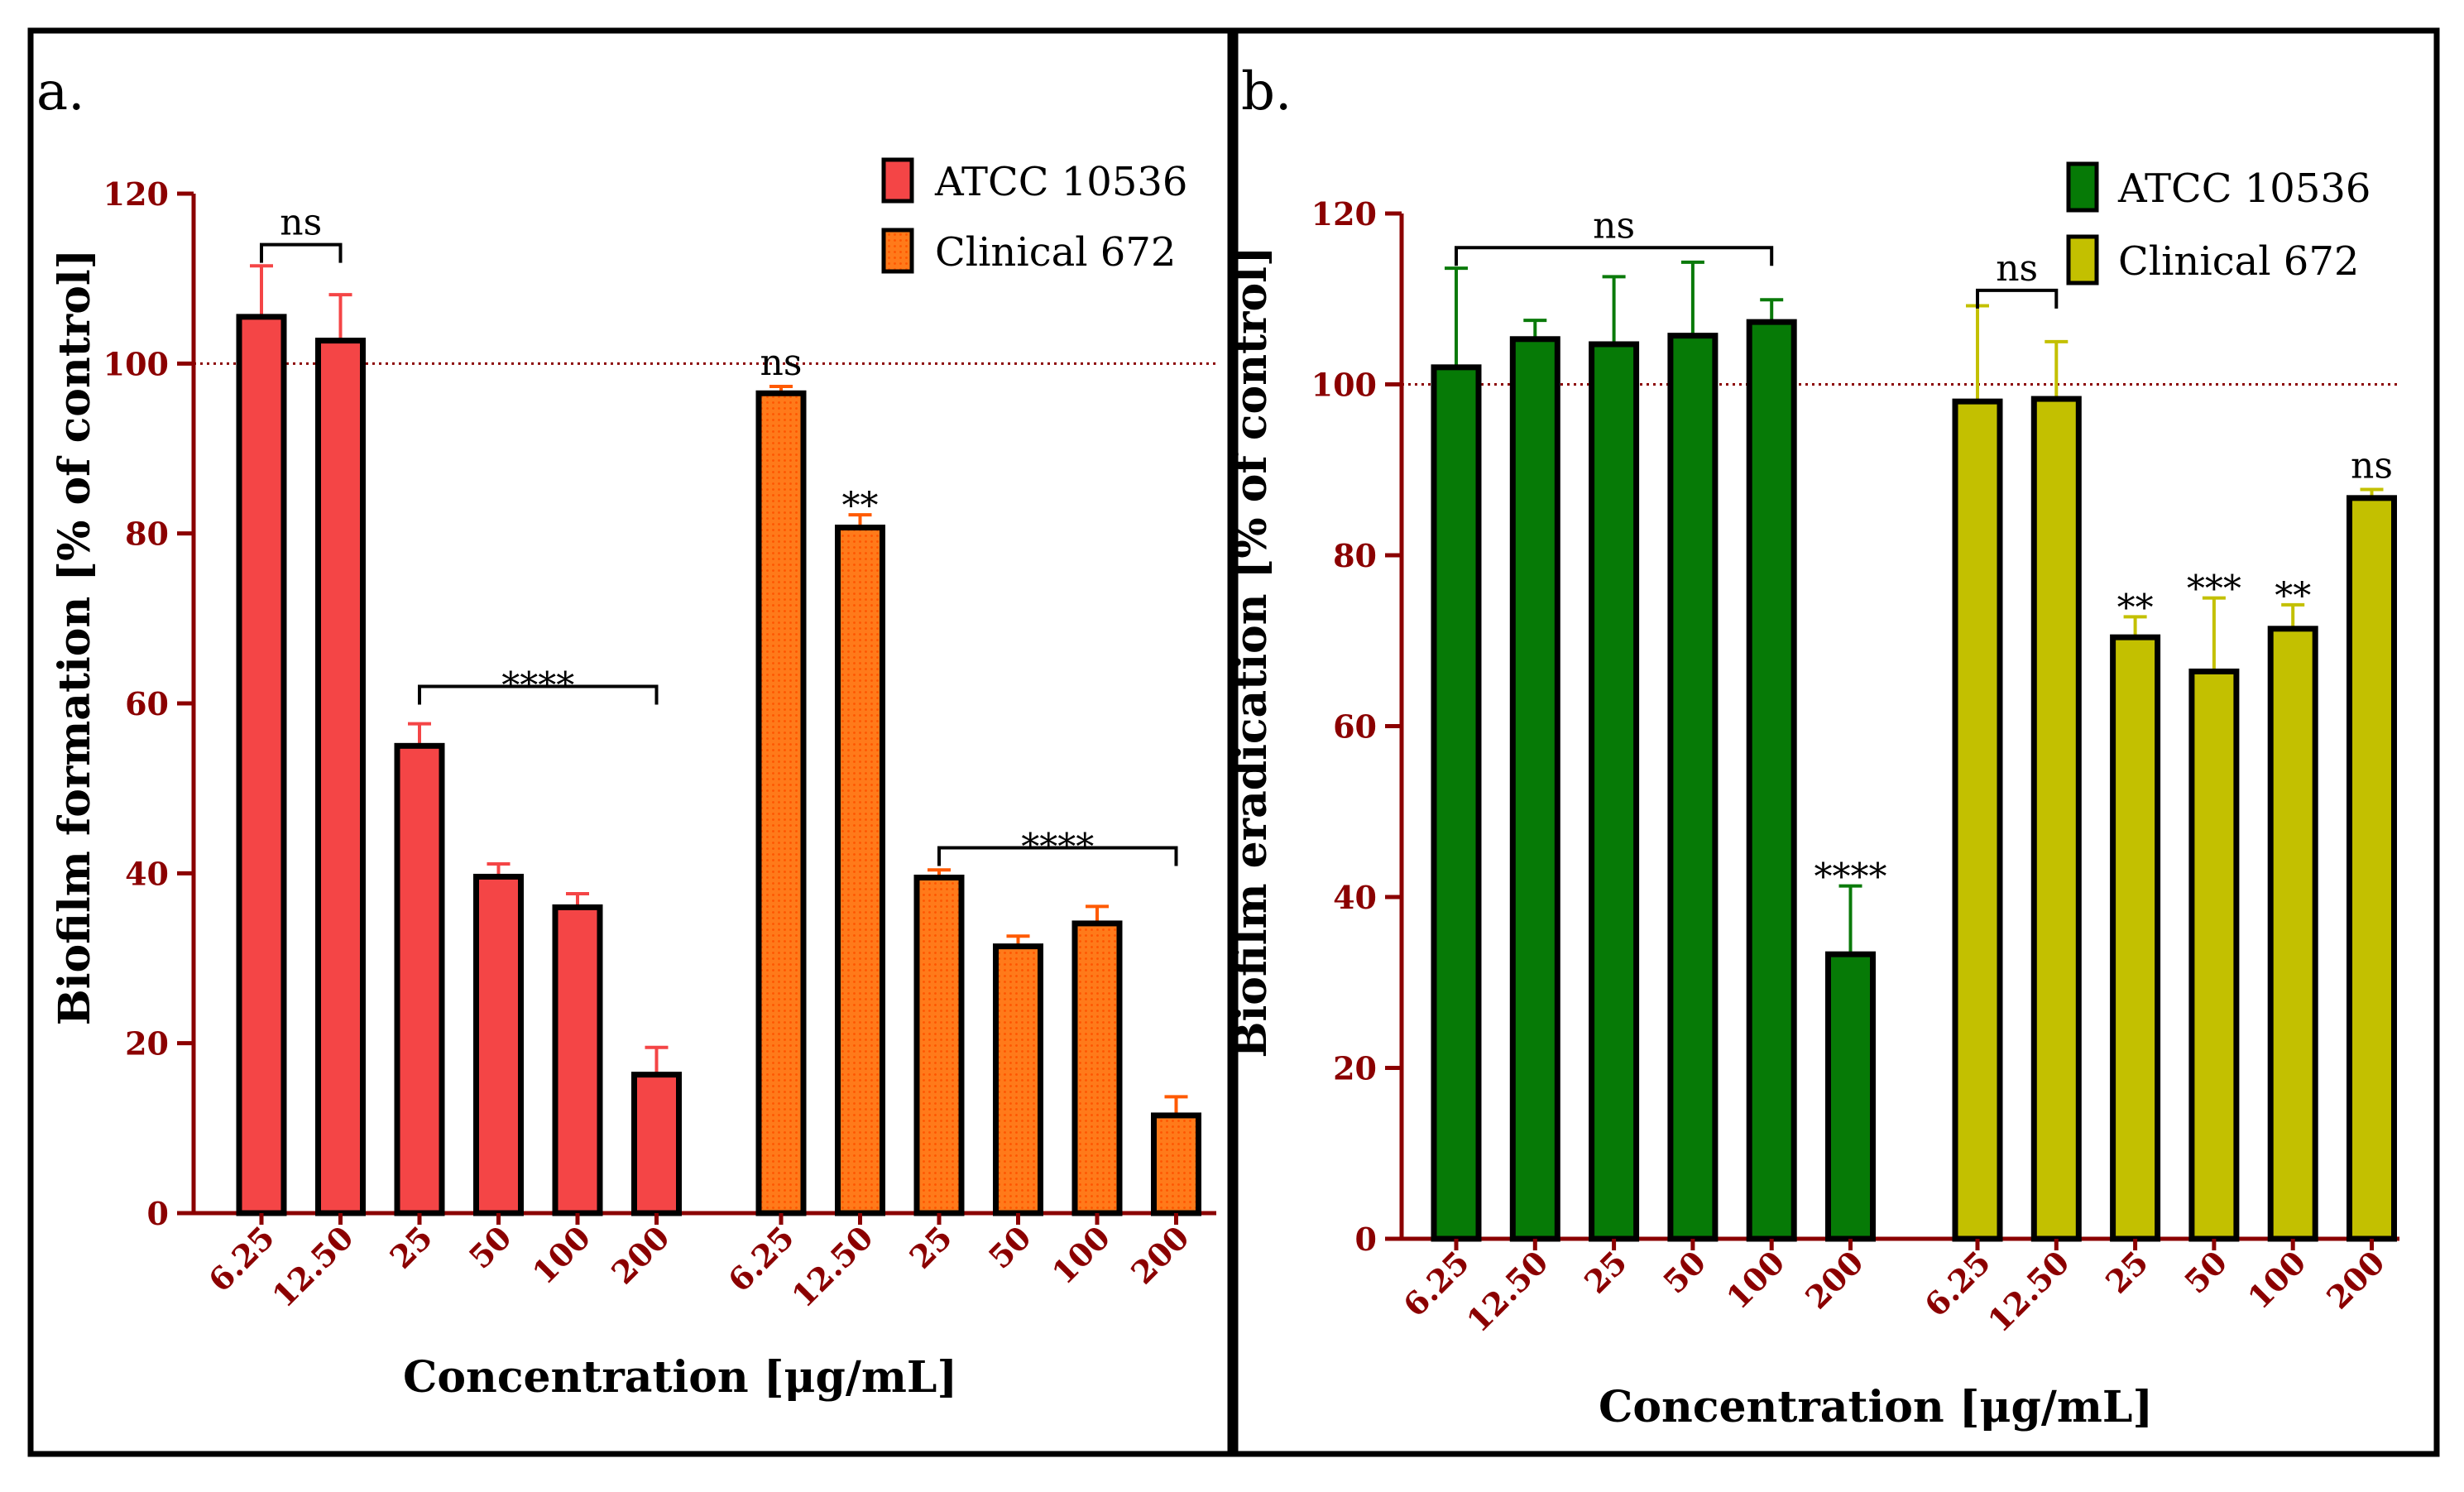 The width and height of the screenshot is (2464, 1492). I want to click on panel-a-xlabel: Concentration [μg/mL], so click(680, 1378).